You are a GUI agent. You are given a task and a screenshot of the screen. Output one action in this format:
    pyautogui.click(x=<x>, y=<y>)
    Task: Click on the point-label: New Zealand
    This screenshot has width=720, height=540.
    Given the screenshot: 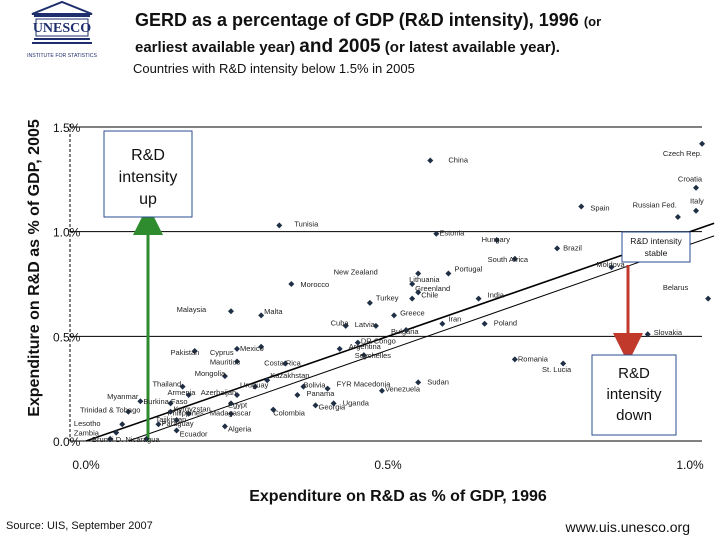 What is the action you would take?
    pyautogui.click(x=356, y=271)
    